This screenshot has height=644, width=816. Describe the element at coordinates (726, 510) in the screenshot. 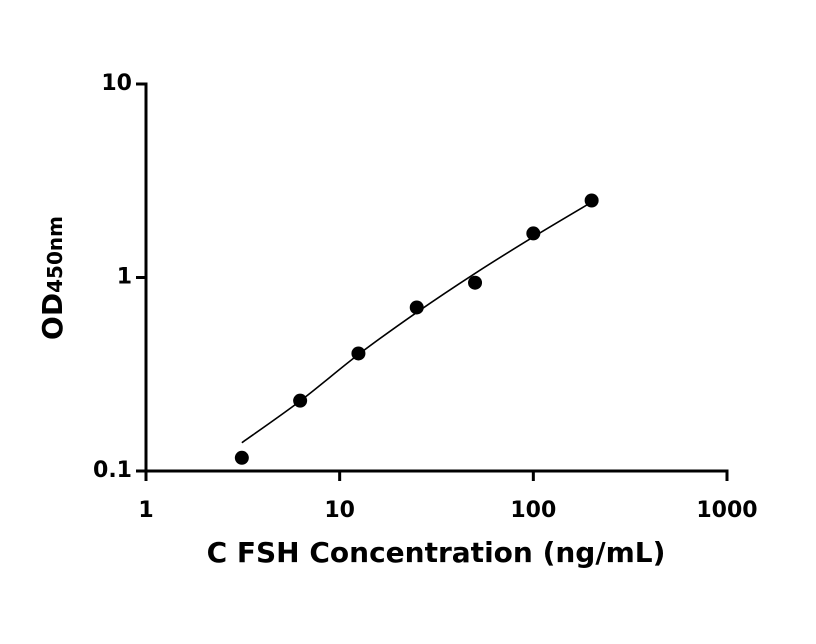

I see `x-tick-label: 1000` at that location.